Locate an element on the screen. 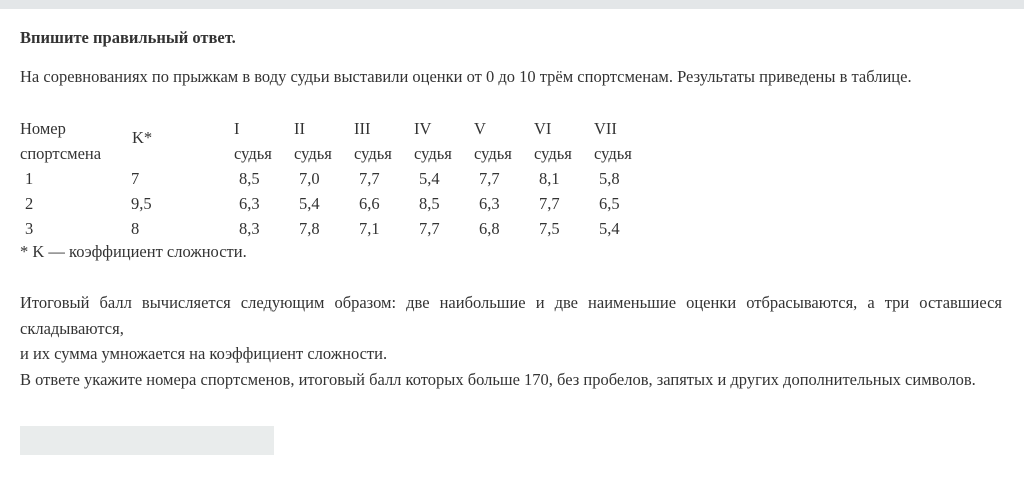  judge-score: 7,8 is located at coordinates (309, 228).